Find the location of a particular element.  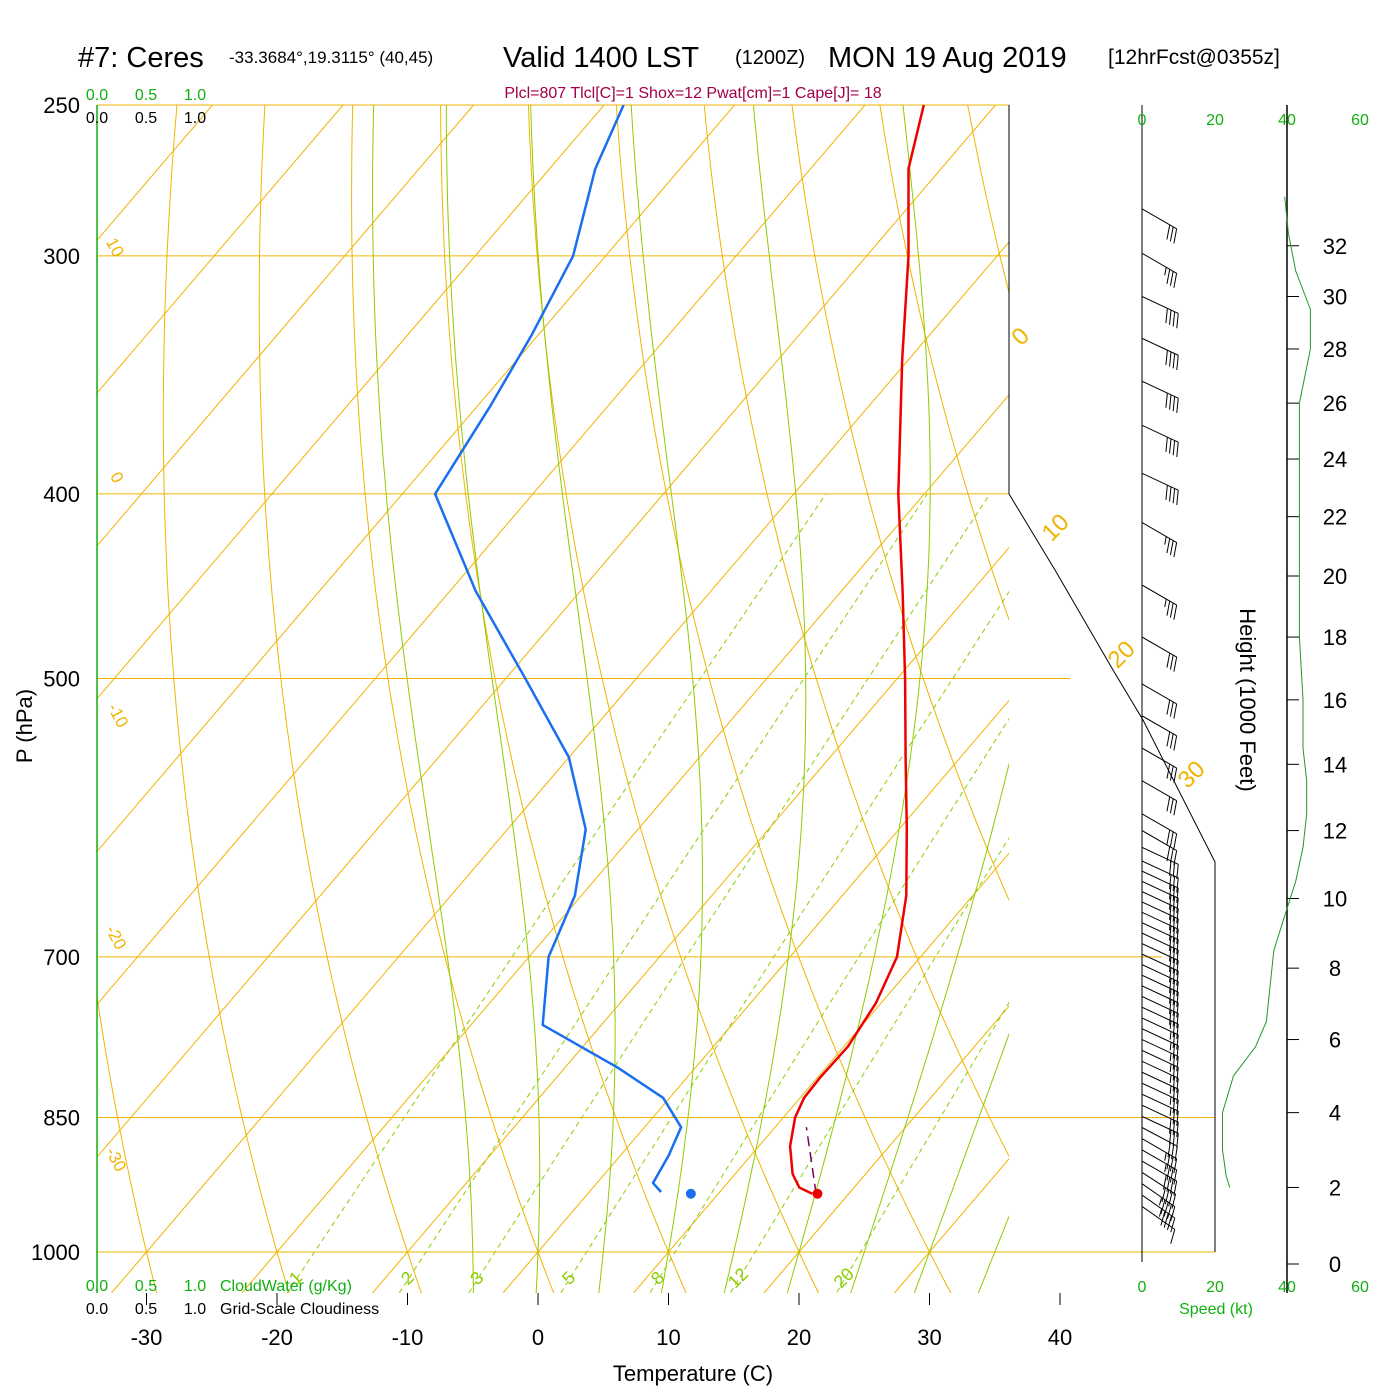

y-axis-title: P (hPa) is located at coordinates (24, 726).